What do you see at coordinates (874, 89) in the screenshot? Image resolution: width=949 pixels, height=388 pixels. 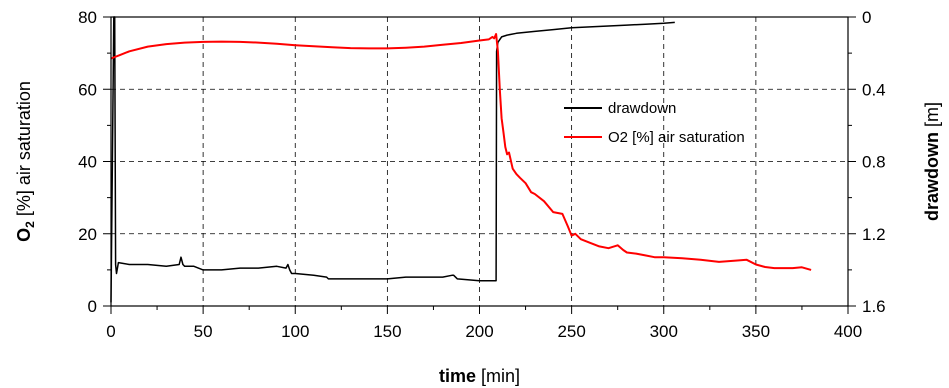 I see `y-right-tick-label: 0.4` at bounding box center [874, 89].